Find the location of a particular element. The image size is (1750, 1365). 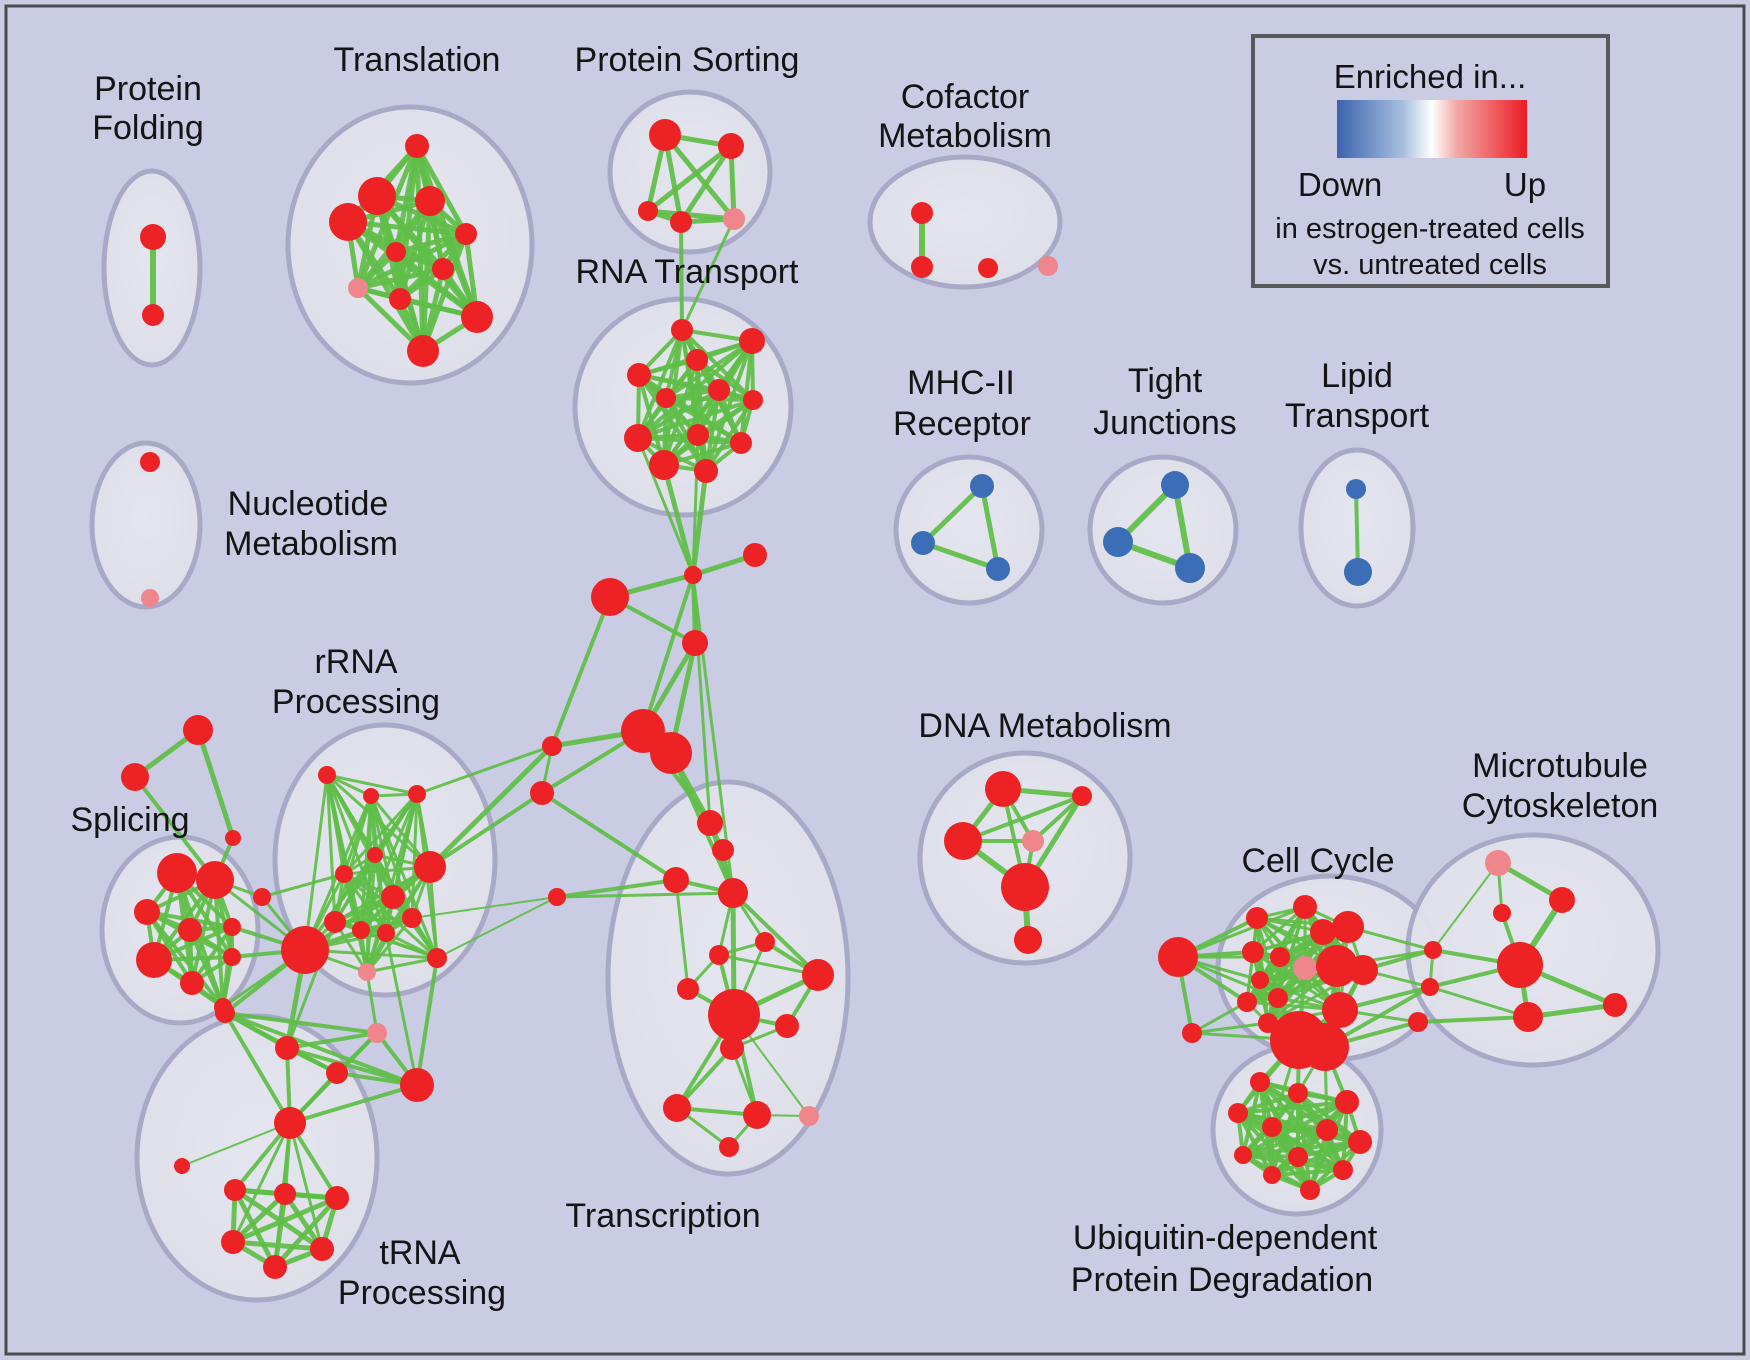

cluster-label: Tight is located at coordinates (1165, 381).